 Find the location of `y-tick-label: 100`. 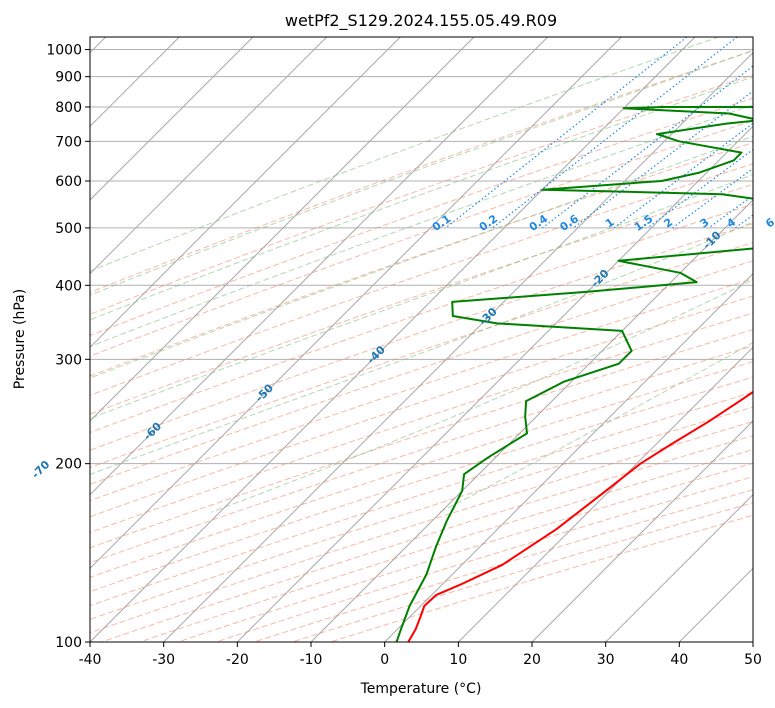

y-tick-label: 100 is located at coordinates (68, 643).